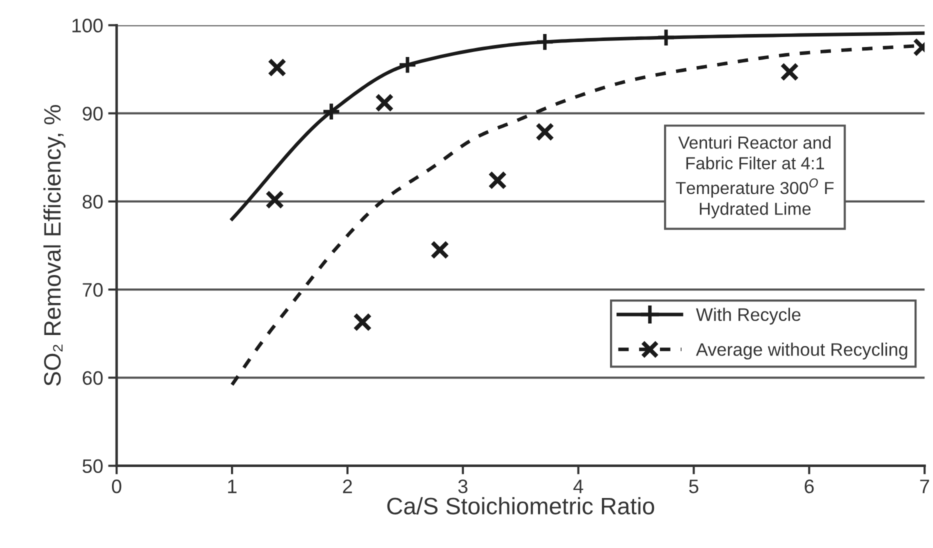 This screenshot has height=548, width=933. What do you see at coordinates (54, 245) in the screenshot?
I see `y-axis-title: SO₂ Removal Efficiency, %` at bounding box center [54, 245].